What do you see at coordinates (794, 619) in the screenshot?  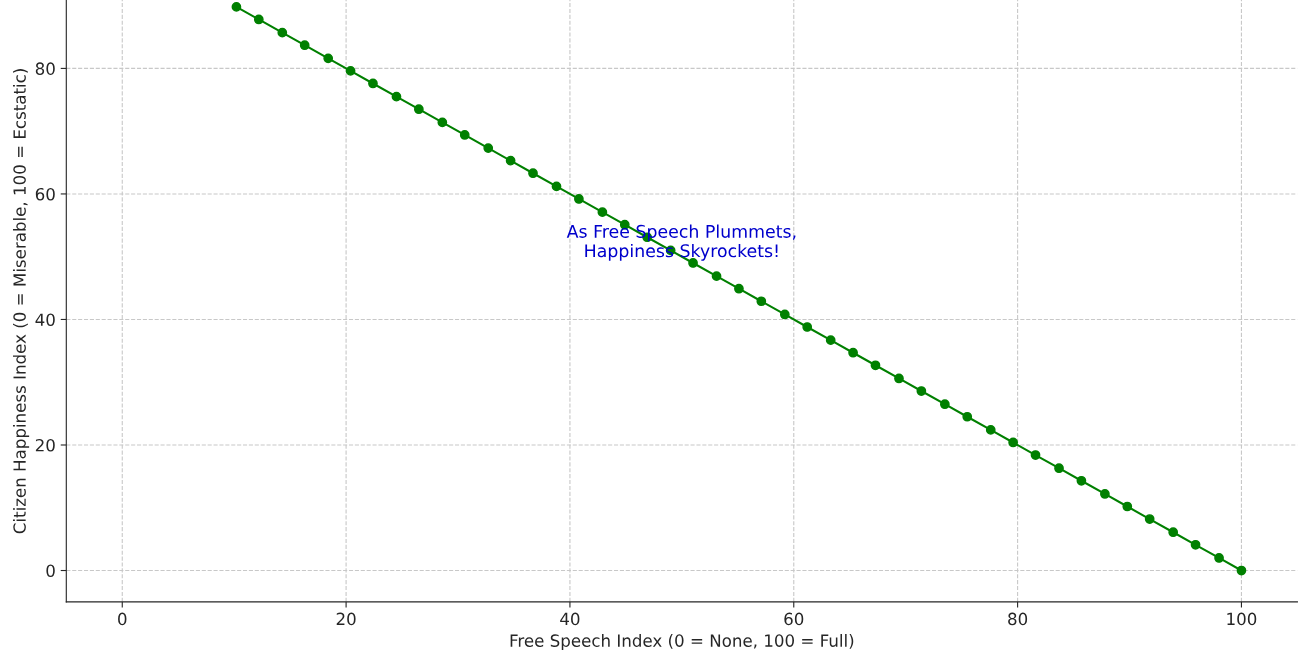 I see `x-tick-label: 60` at bounding box center [794, 619].